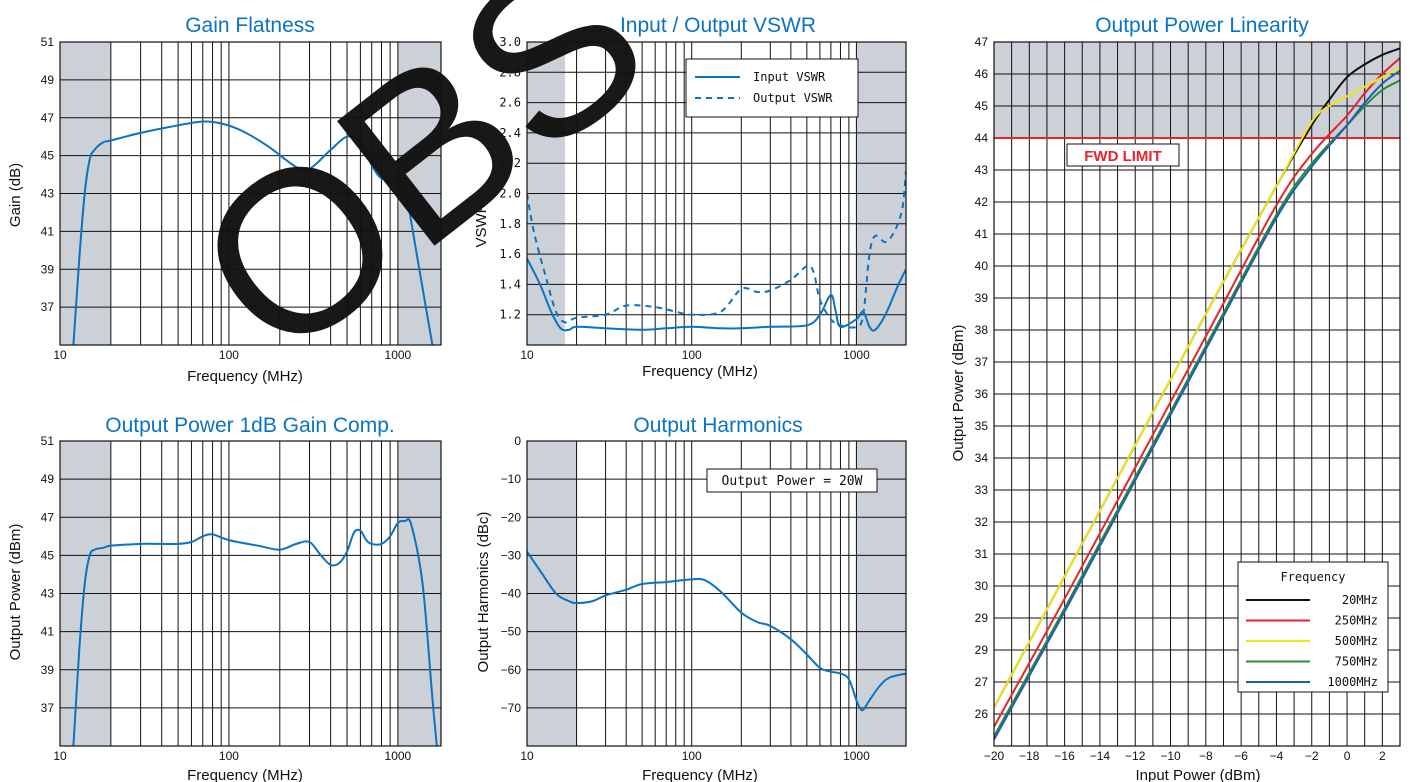  What do you see at coordinates (510, 72) in the screenshot?
I see `y-tick-label: 2.8` at bounding box center [510, 72].